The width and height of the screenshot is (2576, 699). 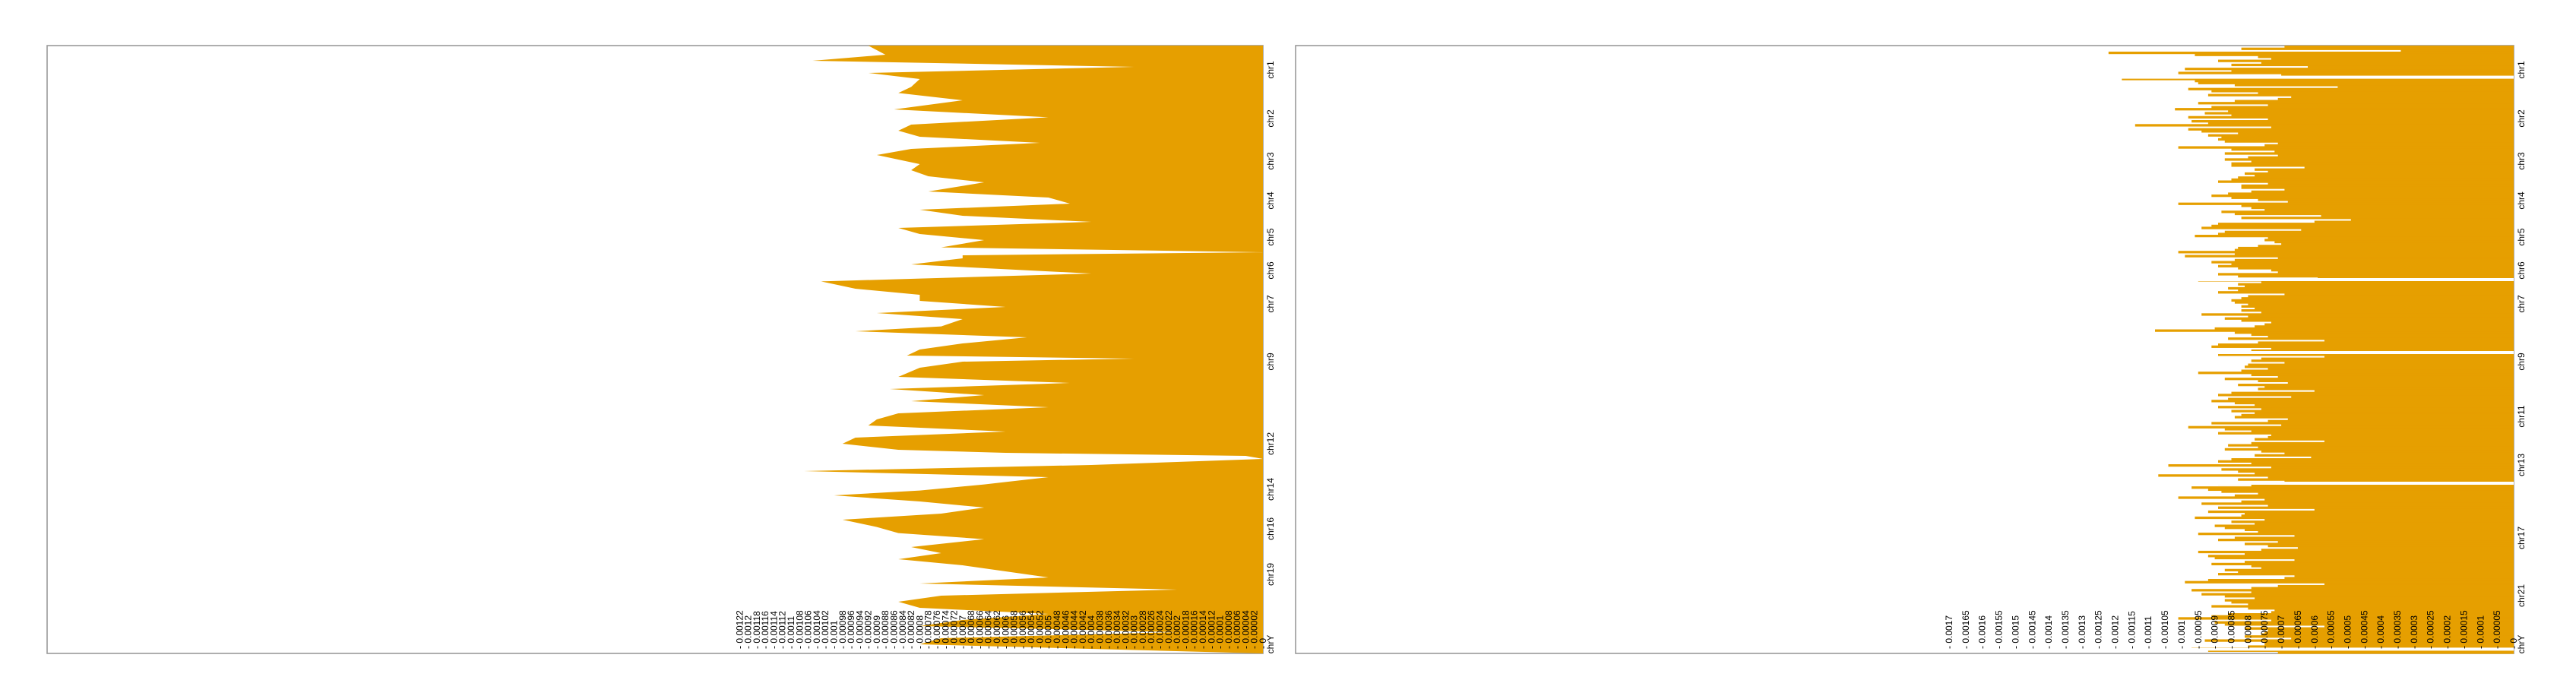 What do you see at coordinates (2098, 629) in the screenshot?
I see `x-tick-label: - 0.00125` at bounding box center [2098, 629].